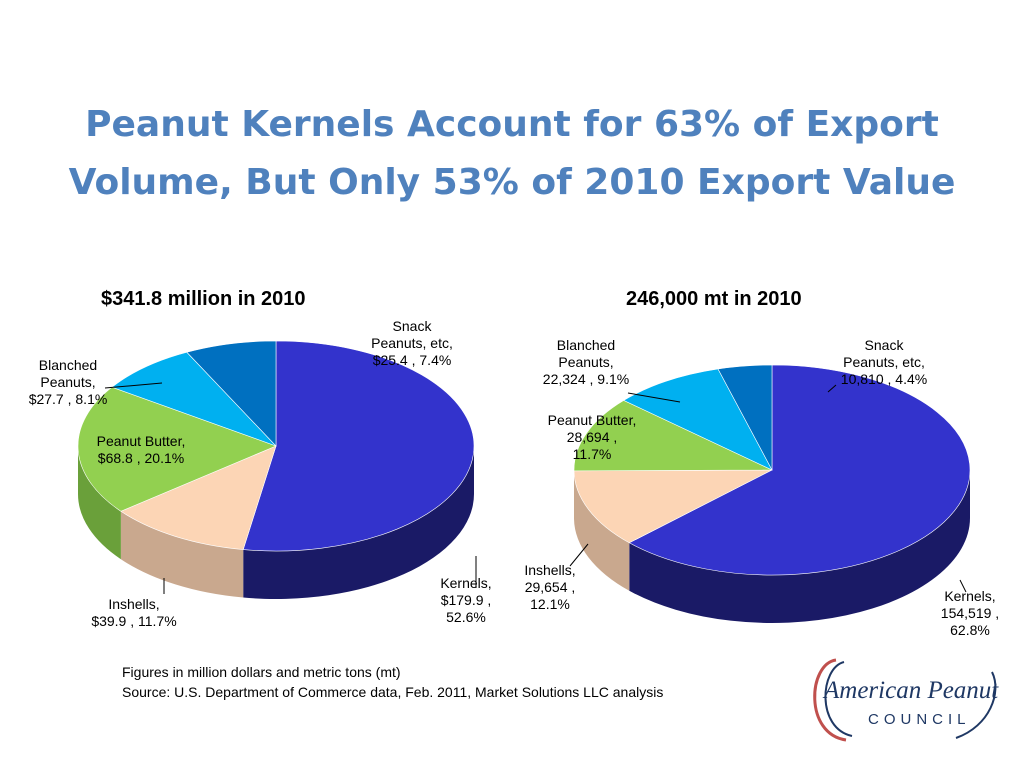 The width and height of the screenshot is (1024, 768). What do you see at coordinates (182, 554) in the screenshot?
I see `pie-0-wall-inshells` at bounding box center [182, 554].